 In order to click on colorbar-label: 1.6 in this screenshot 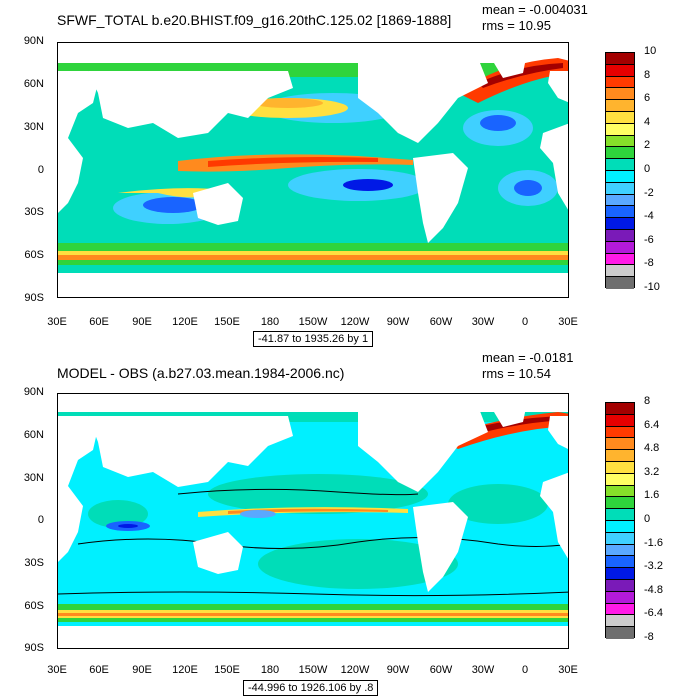, I will do `click(652, 495)`.